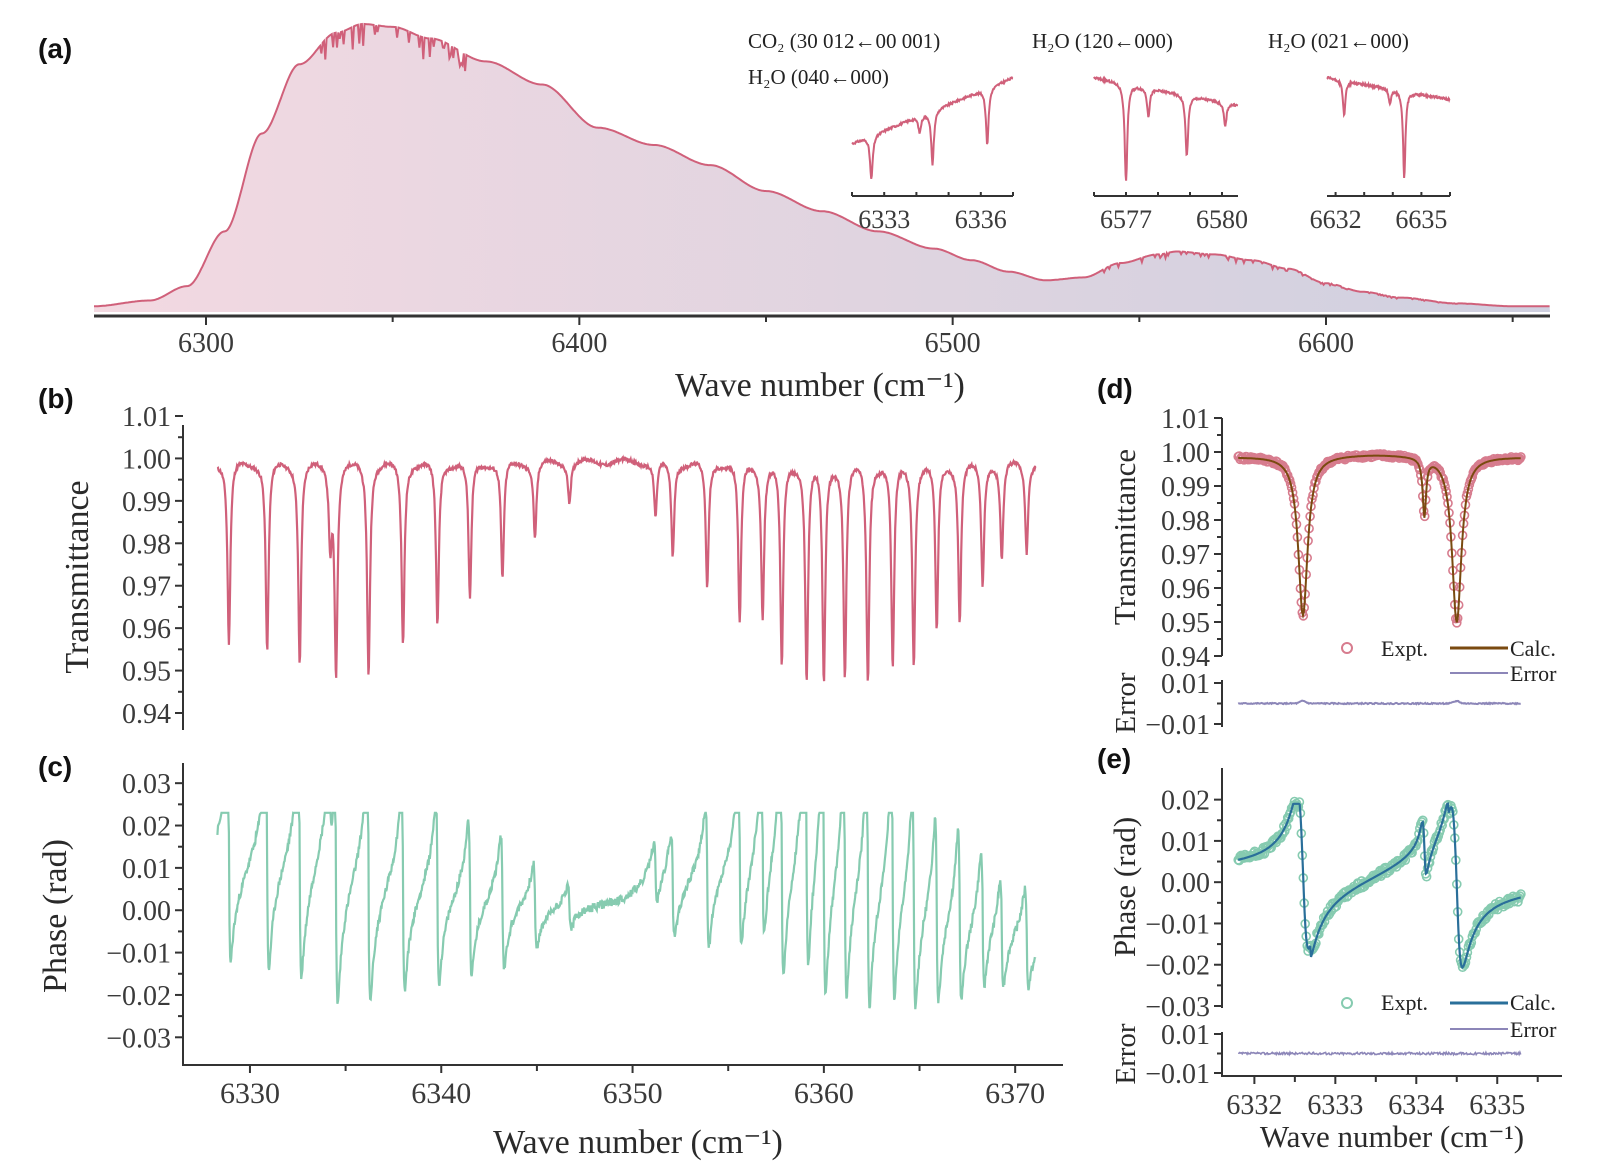 This screenshot has height=1174, width=1600. I want to click on d-legend: Expt. Calc. Error, so click(1449, 661).